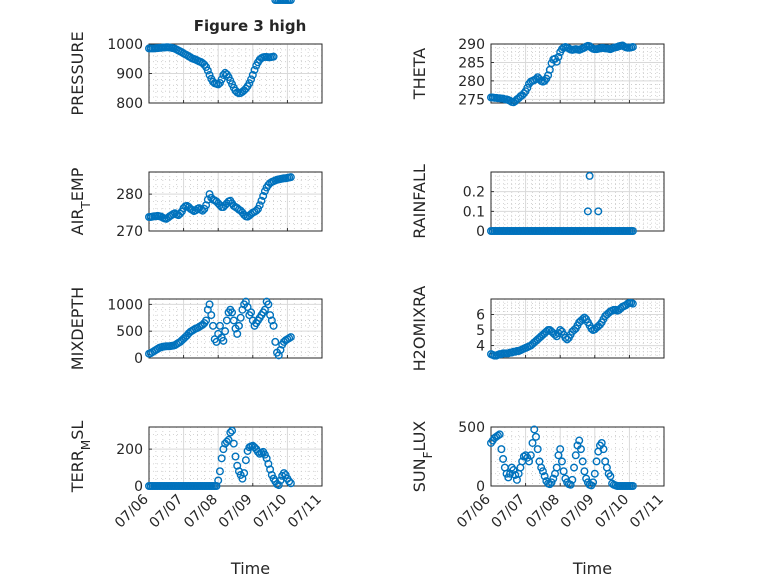 The image size is (778, 583). I want to click on y-tick-label: 900, so click(129, 75).